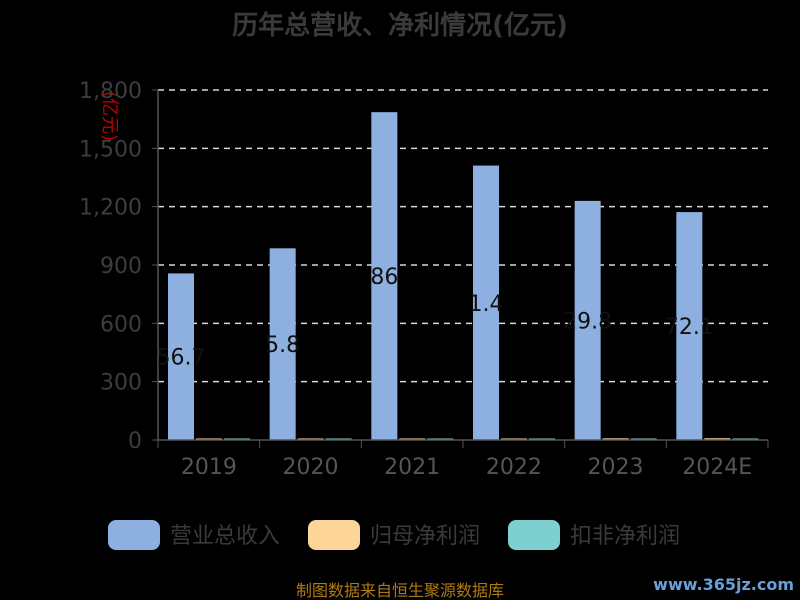  Describe the element at coordinates (400, 25) in the screenshot. I see `chart-title: 历年总营收、净利情况(亿元)` at that location.